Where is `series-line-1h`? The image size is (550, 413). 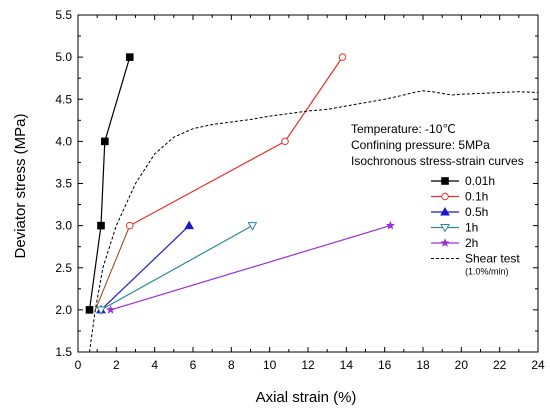
series-line-1h is located at coordinates (176, 268).